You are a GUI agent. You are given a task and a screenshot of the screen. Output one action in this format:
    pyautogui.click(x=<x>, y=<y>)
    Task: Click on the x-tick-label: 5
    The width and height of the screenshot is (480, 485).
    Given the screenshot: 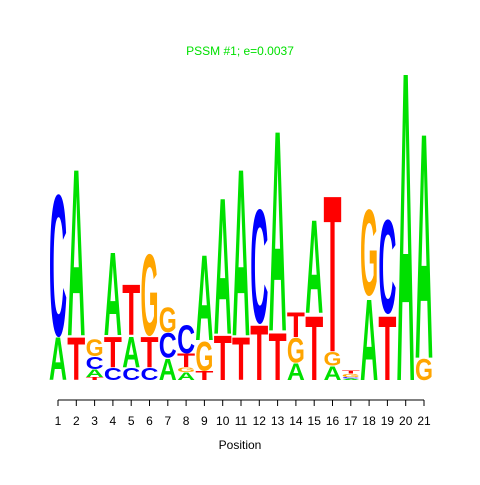 What is the action you would take?
    pyautogui.click(x=131, y=421)
    